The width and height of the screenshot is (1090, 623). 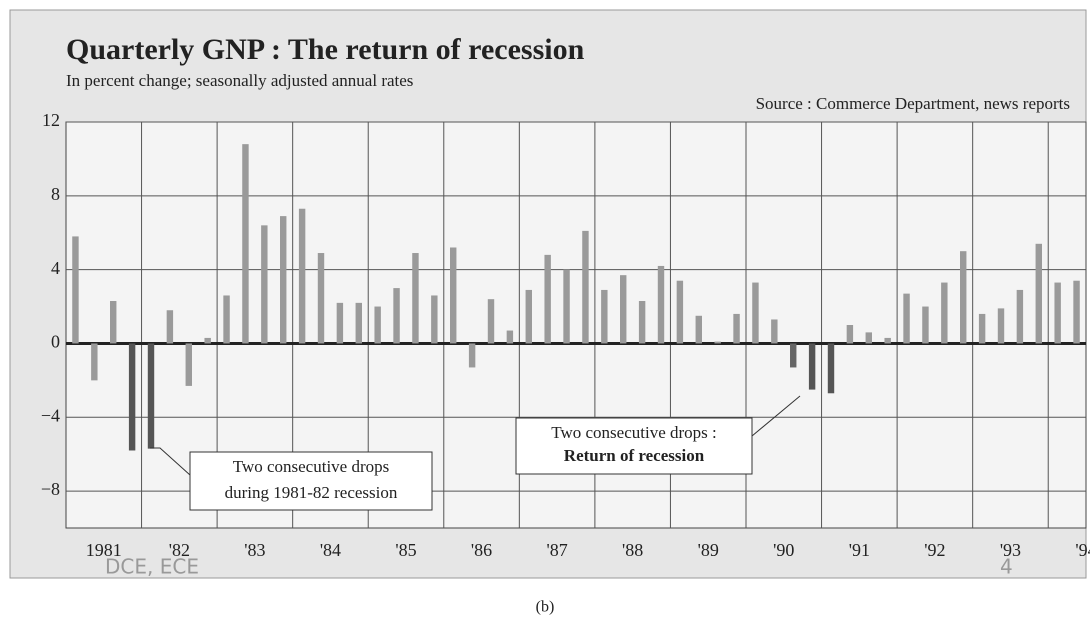 I want to click on x-tick-label: 1981, so click(x=104, y=550).